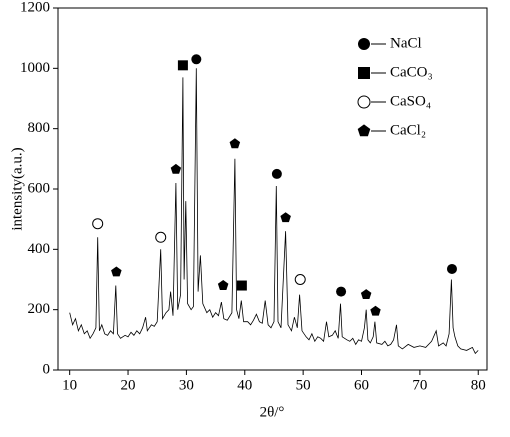  Describe the element at coordinates (272, 412) in the screenshot. I see `x-axis-label: 2θ/°` at that location.